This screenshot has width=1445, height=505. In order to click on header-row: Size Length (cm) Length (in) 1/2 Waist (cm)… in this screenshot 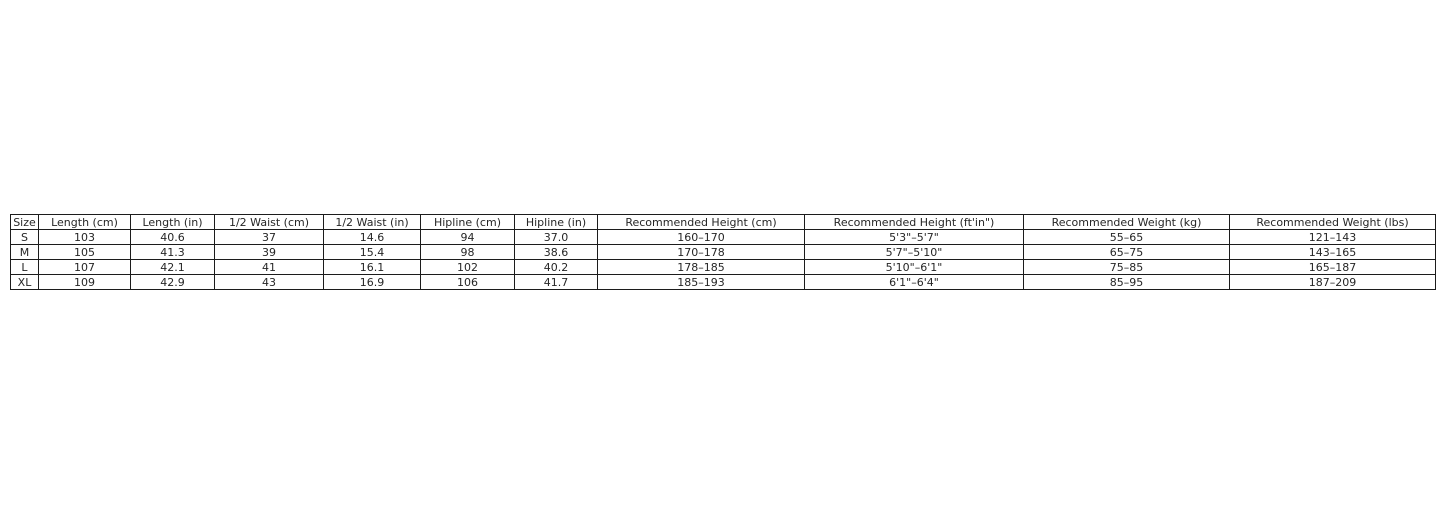, I will do `click(723, 222)`.